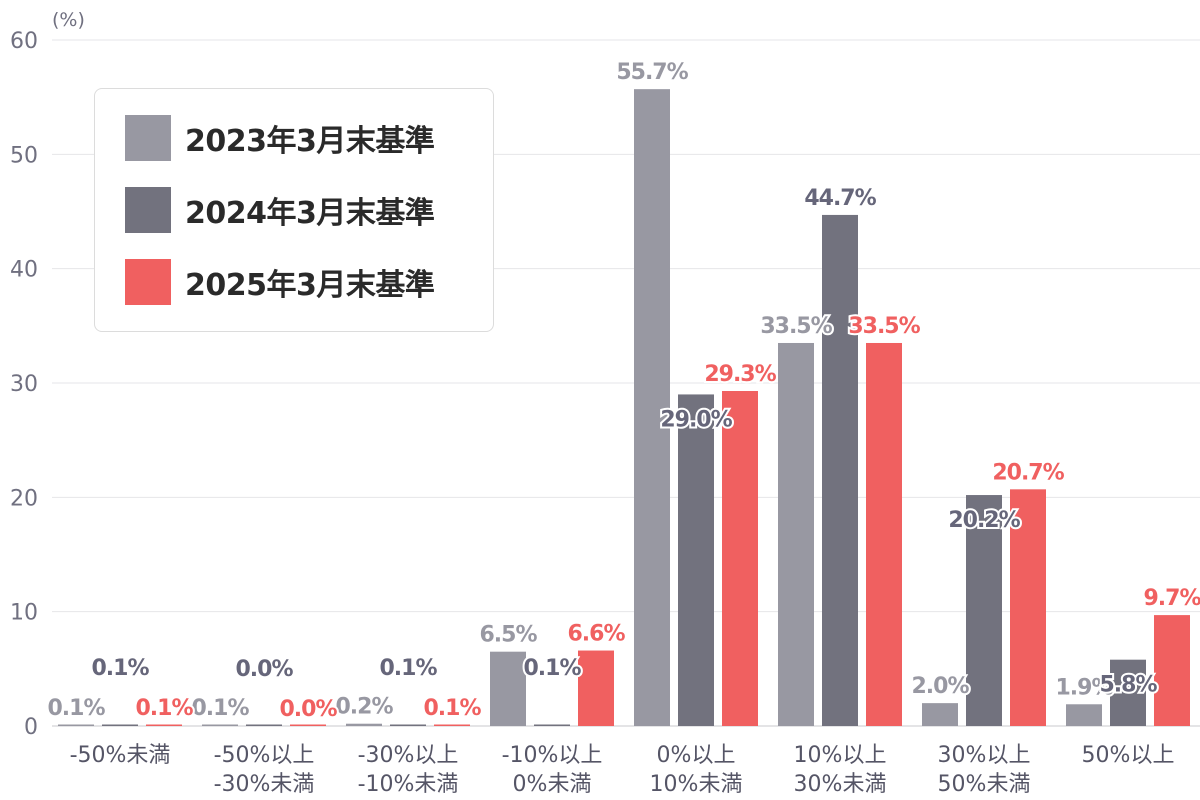 The width and height of the screenshot is (1200, 800). Describe the element at coordinates (596, 634) in the screenshot. I see `data-label: 6.6%` at that location.